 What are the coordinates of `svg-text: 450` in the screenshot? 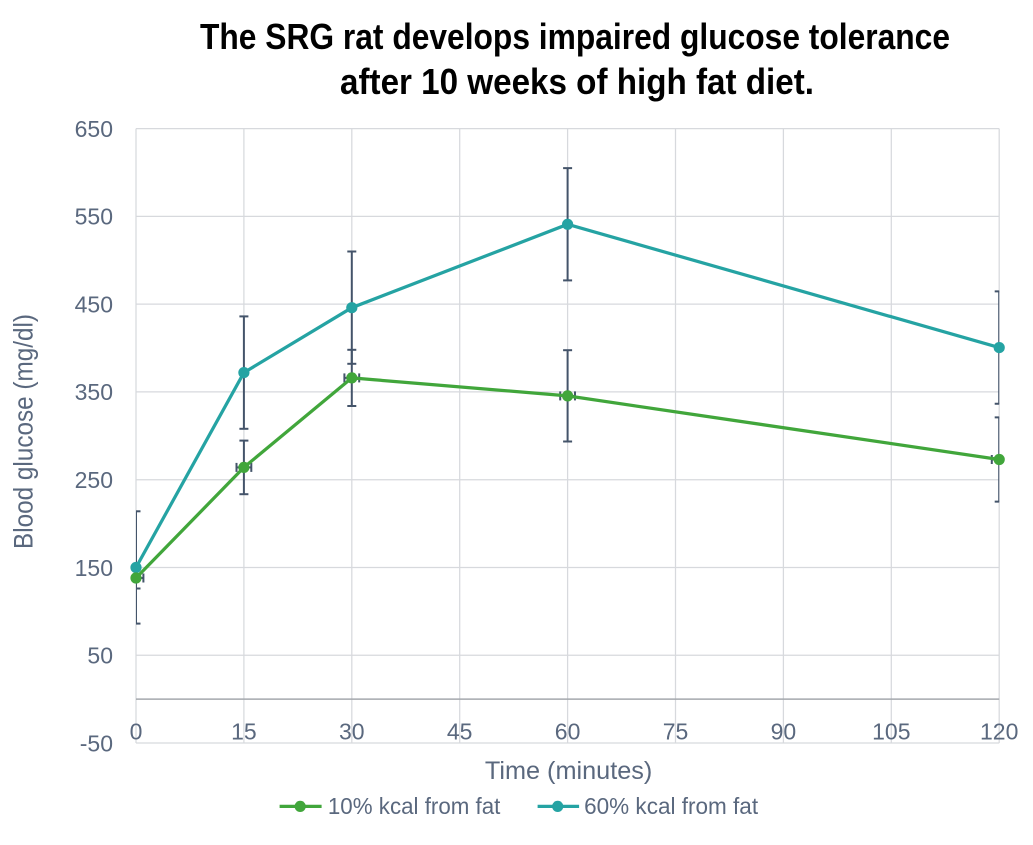 It's located at (94, 304).